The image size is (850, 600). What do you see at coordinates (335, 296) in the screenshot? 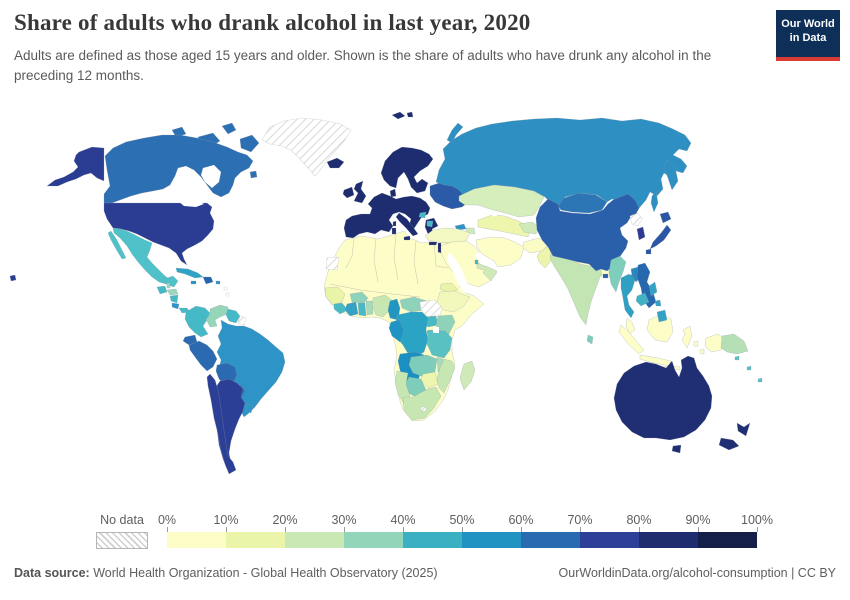
I see `map-region-senegal-guinea` at bounding box center [335, 296].